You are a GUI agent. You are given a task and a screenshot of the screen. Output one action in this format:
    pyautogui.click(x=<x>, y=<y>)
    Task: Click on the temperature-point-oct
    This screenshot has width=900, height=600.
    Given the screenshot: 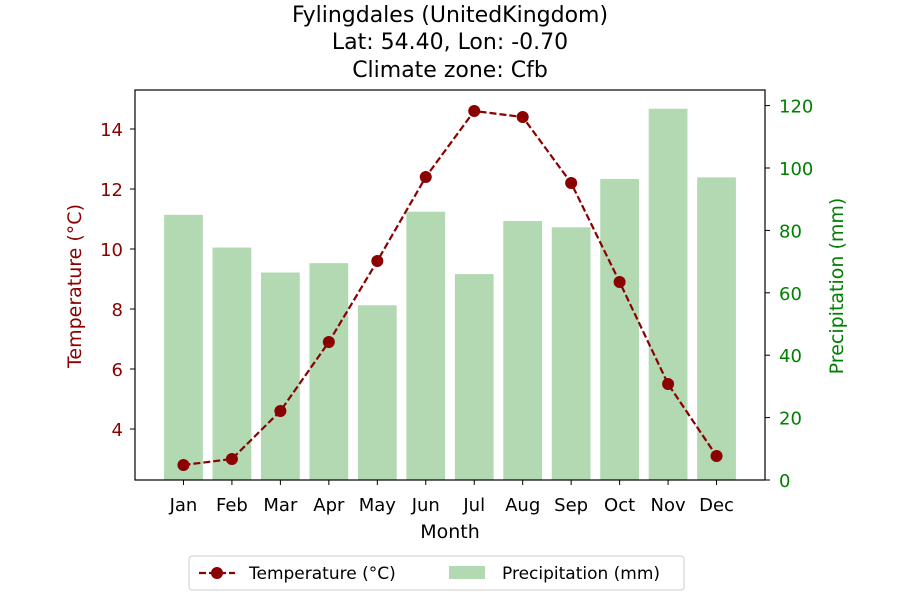 What is the action you would take?
    pyautogui.click(x=619, y=282)
    